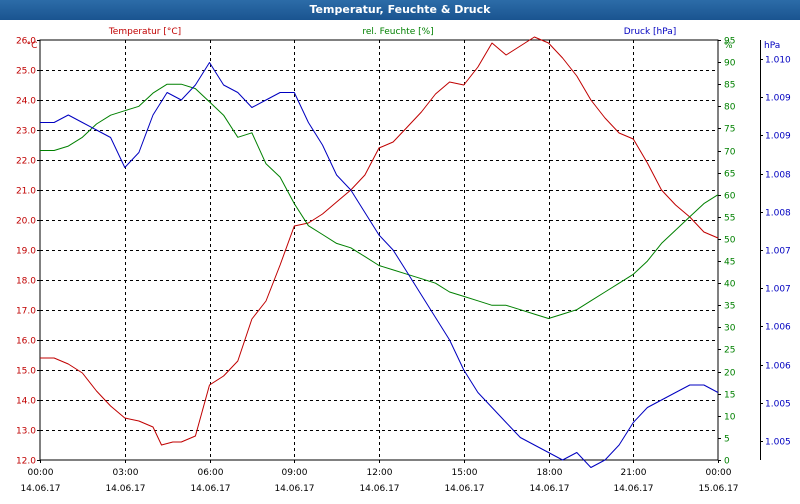 This screenshot has height=504, width=800. Describe the element at coordinates (26, 312) in the screenshot. I see `y-left-tick: 17.0` at that location.